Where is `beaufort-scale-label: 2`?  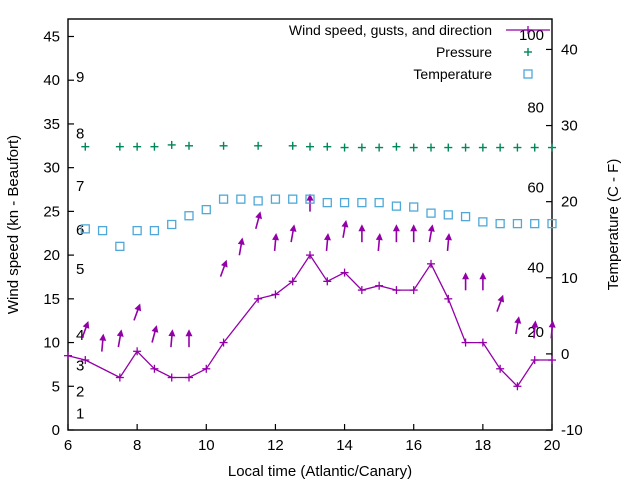
beaufort-scale-label: 2 is located at coordinates (80, 392).